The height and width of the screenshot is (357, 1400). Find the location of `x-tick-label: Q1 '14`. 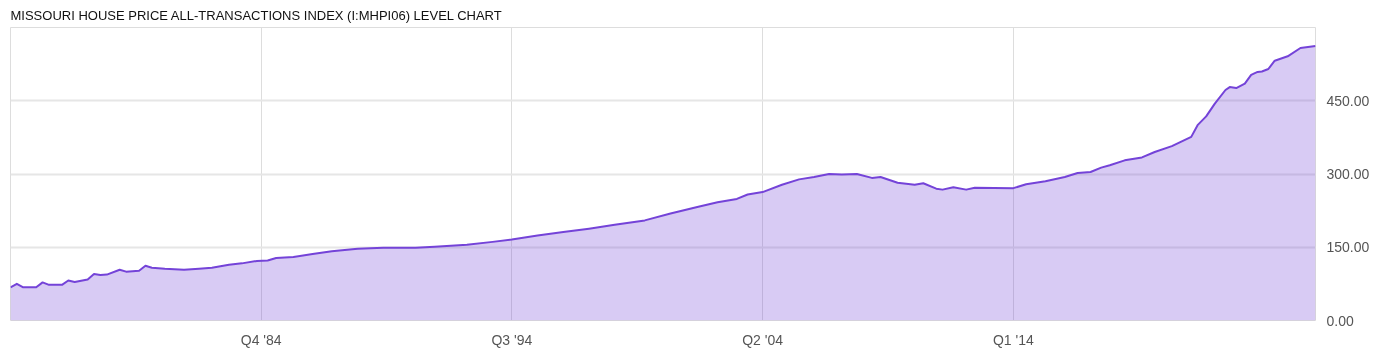

x-tick-label: Q1 '14 is located at coordinates (1013, 339).